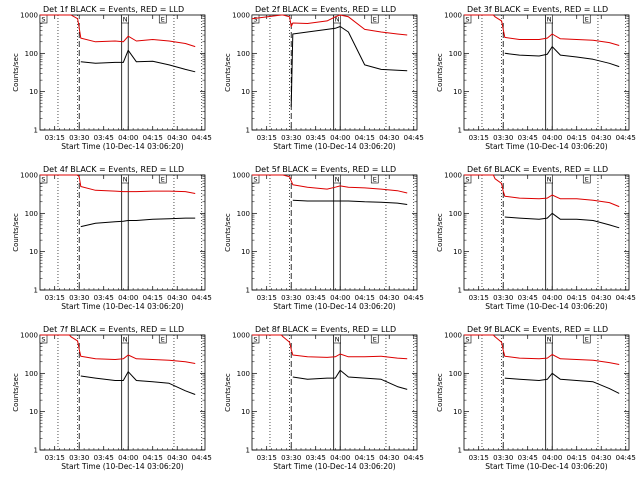  I want to click on panel-title: Det 3f BLACK = Events, RED = LLD, so click(537, 9).